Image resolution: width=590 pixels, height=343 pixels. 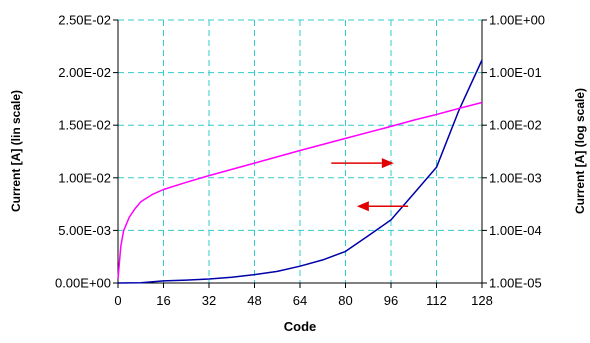 I want to click on right-axis-title: Current [A] (log scale), so click(x=580, y=151).